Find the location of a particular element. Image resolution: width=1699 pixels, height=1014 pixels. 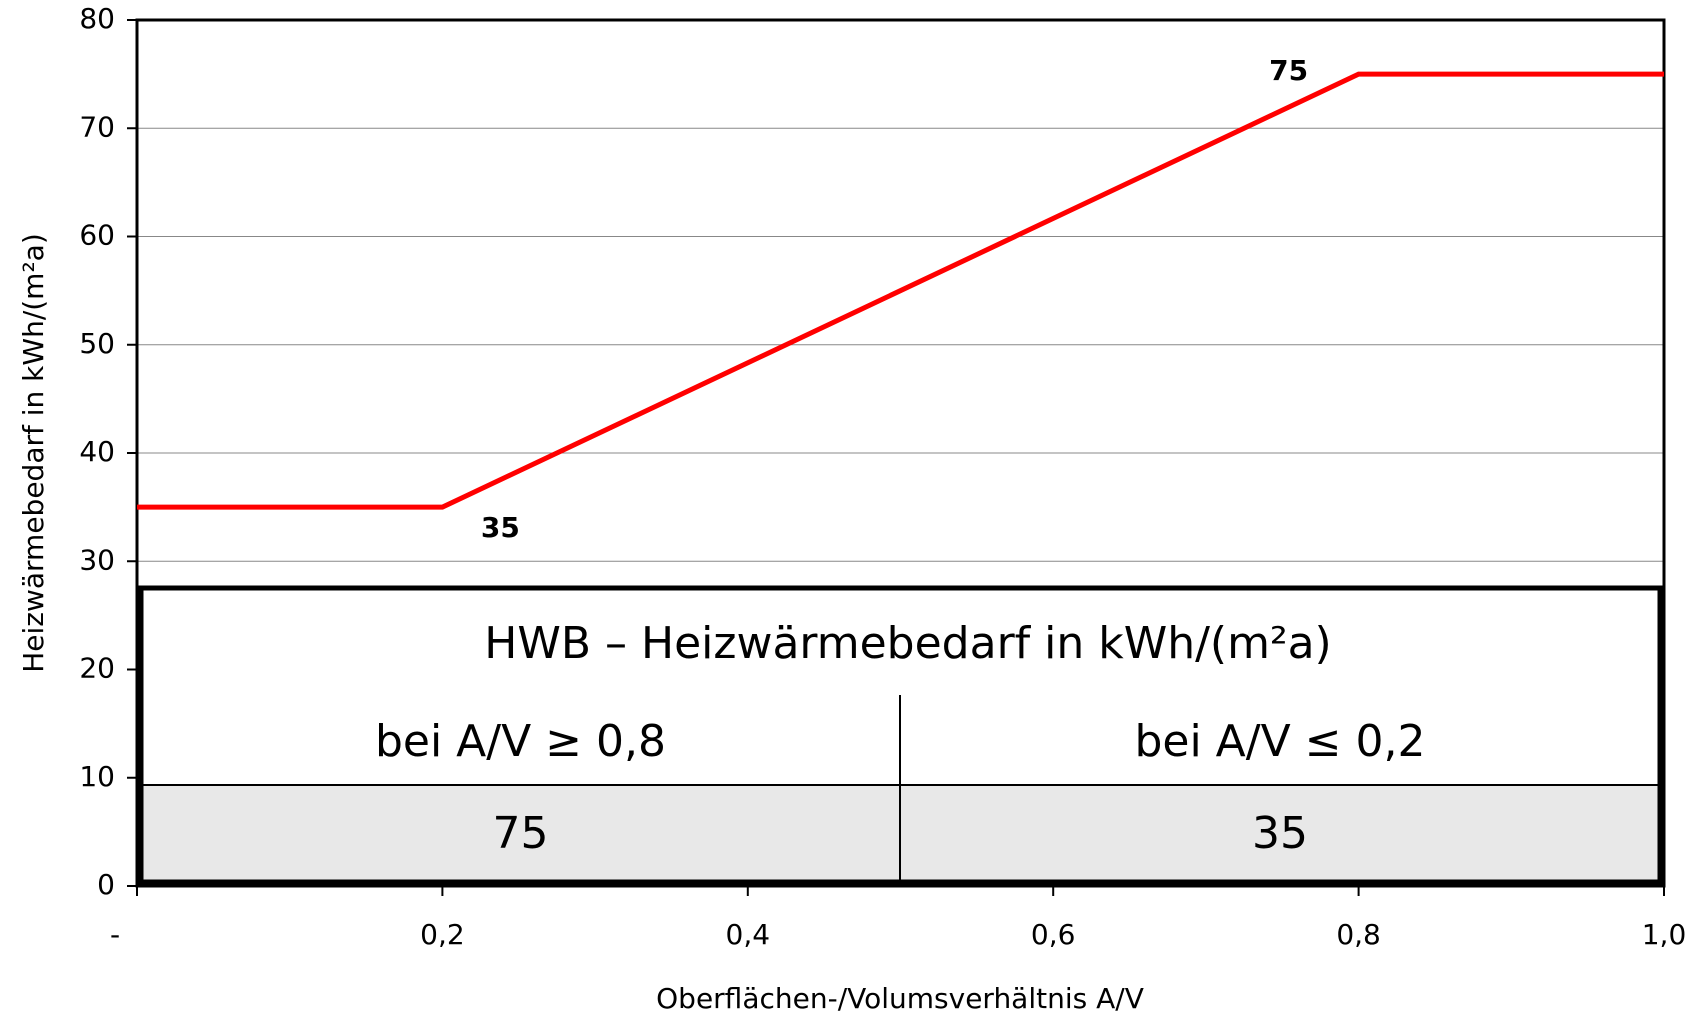

y-tick-label: 30 is located at coordinates (97, 559).